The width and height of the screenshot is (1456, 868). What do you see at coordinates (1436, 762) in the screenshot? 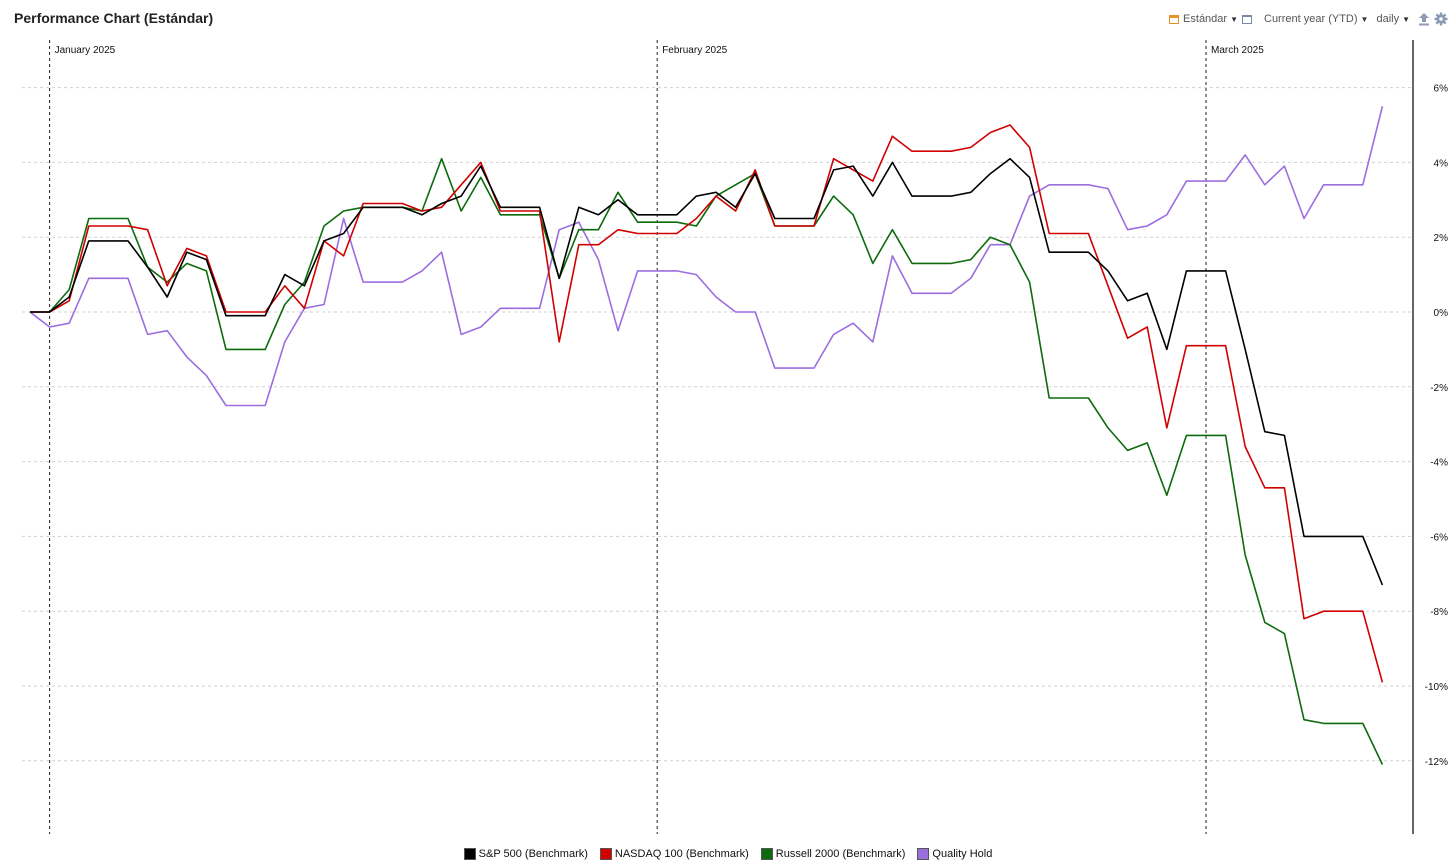
I see `y-tick-label: -12%` at bounding box center [1436, 762].